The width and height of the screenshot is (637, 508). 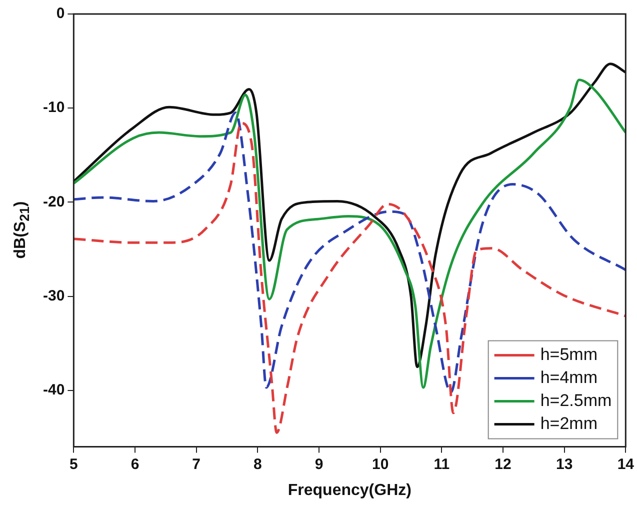 I want to click on x-tick-label: 8, so click(x=258, y=464).